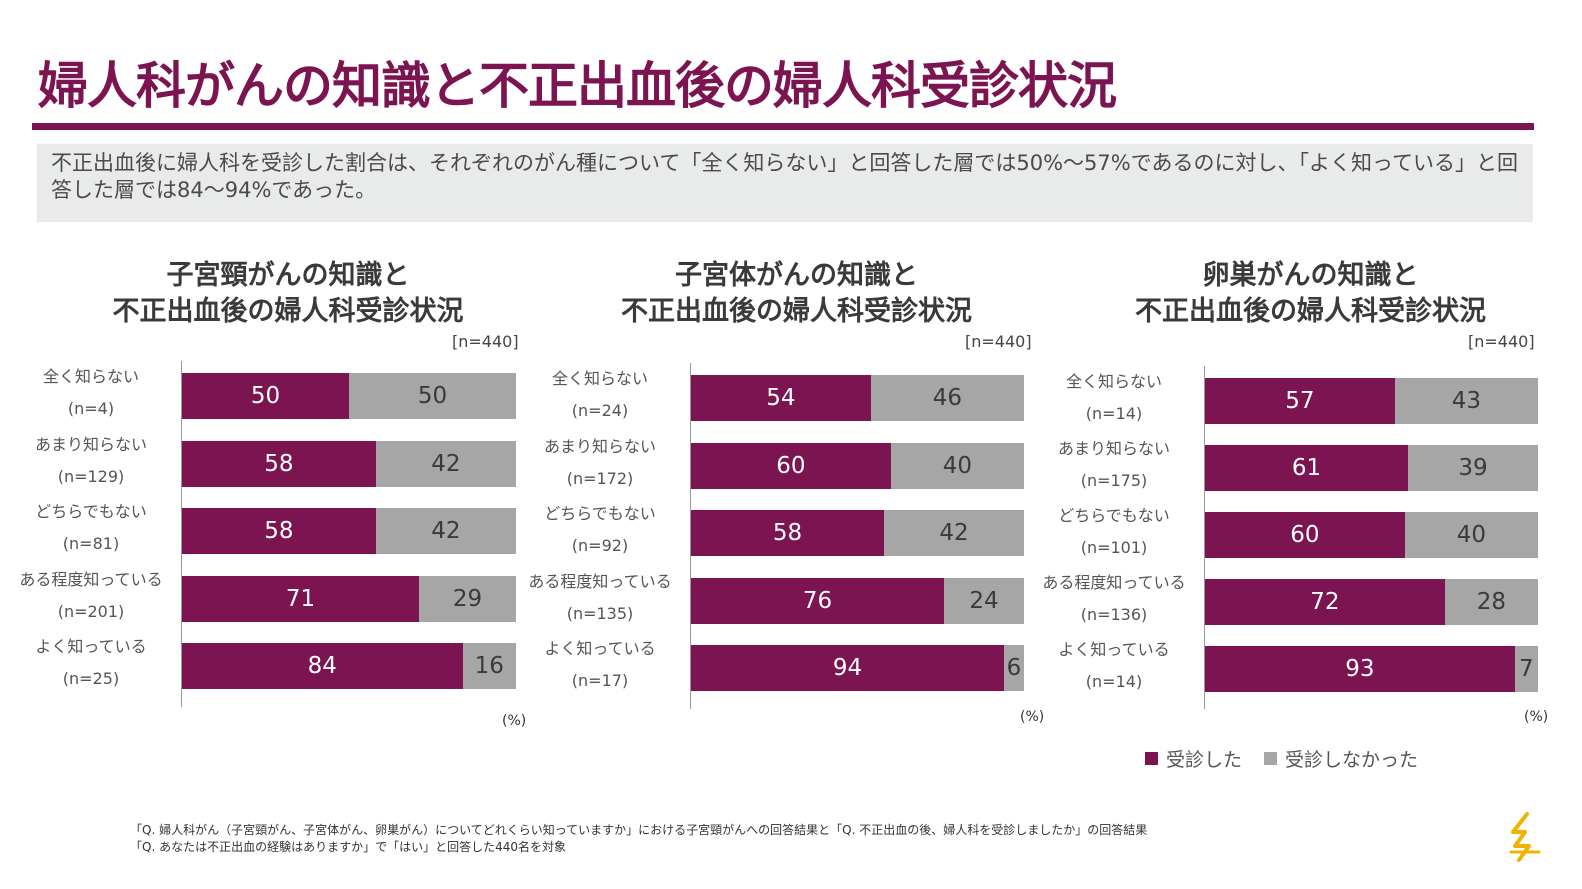  What do you see at coordinates (91, 611) in the screenshot?
I see `category-n: (n=201)` at bounding box center [91, 611].